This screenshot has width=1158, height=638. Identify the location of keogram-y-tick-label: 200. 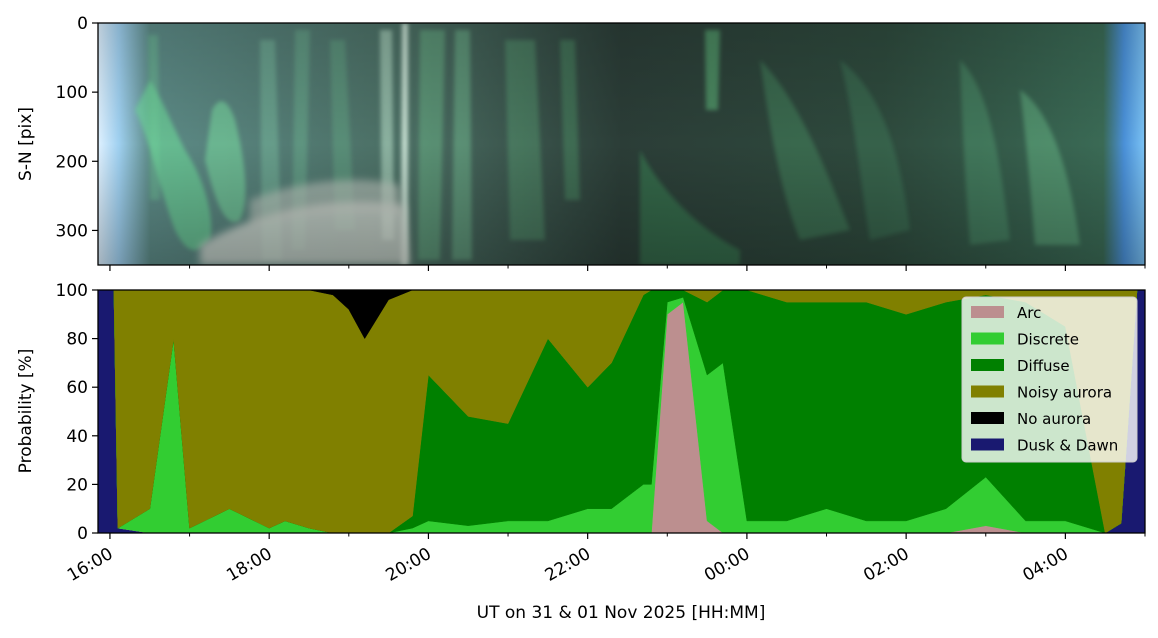
(72, 162).